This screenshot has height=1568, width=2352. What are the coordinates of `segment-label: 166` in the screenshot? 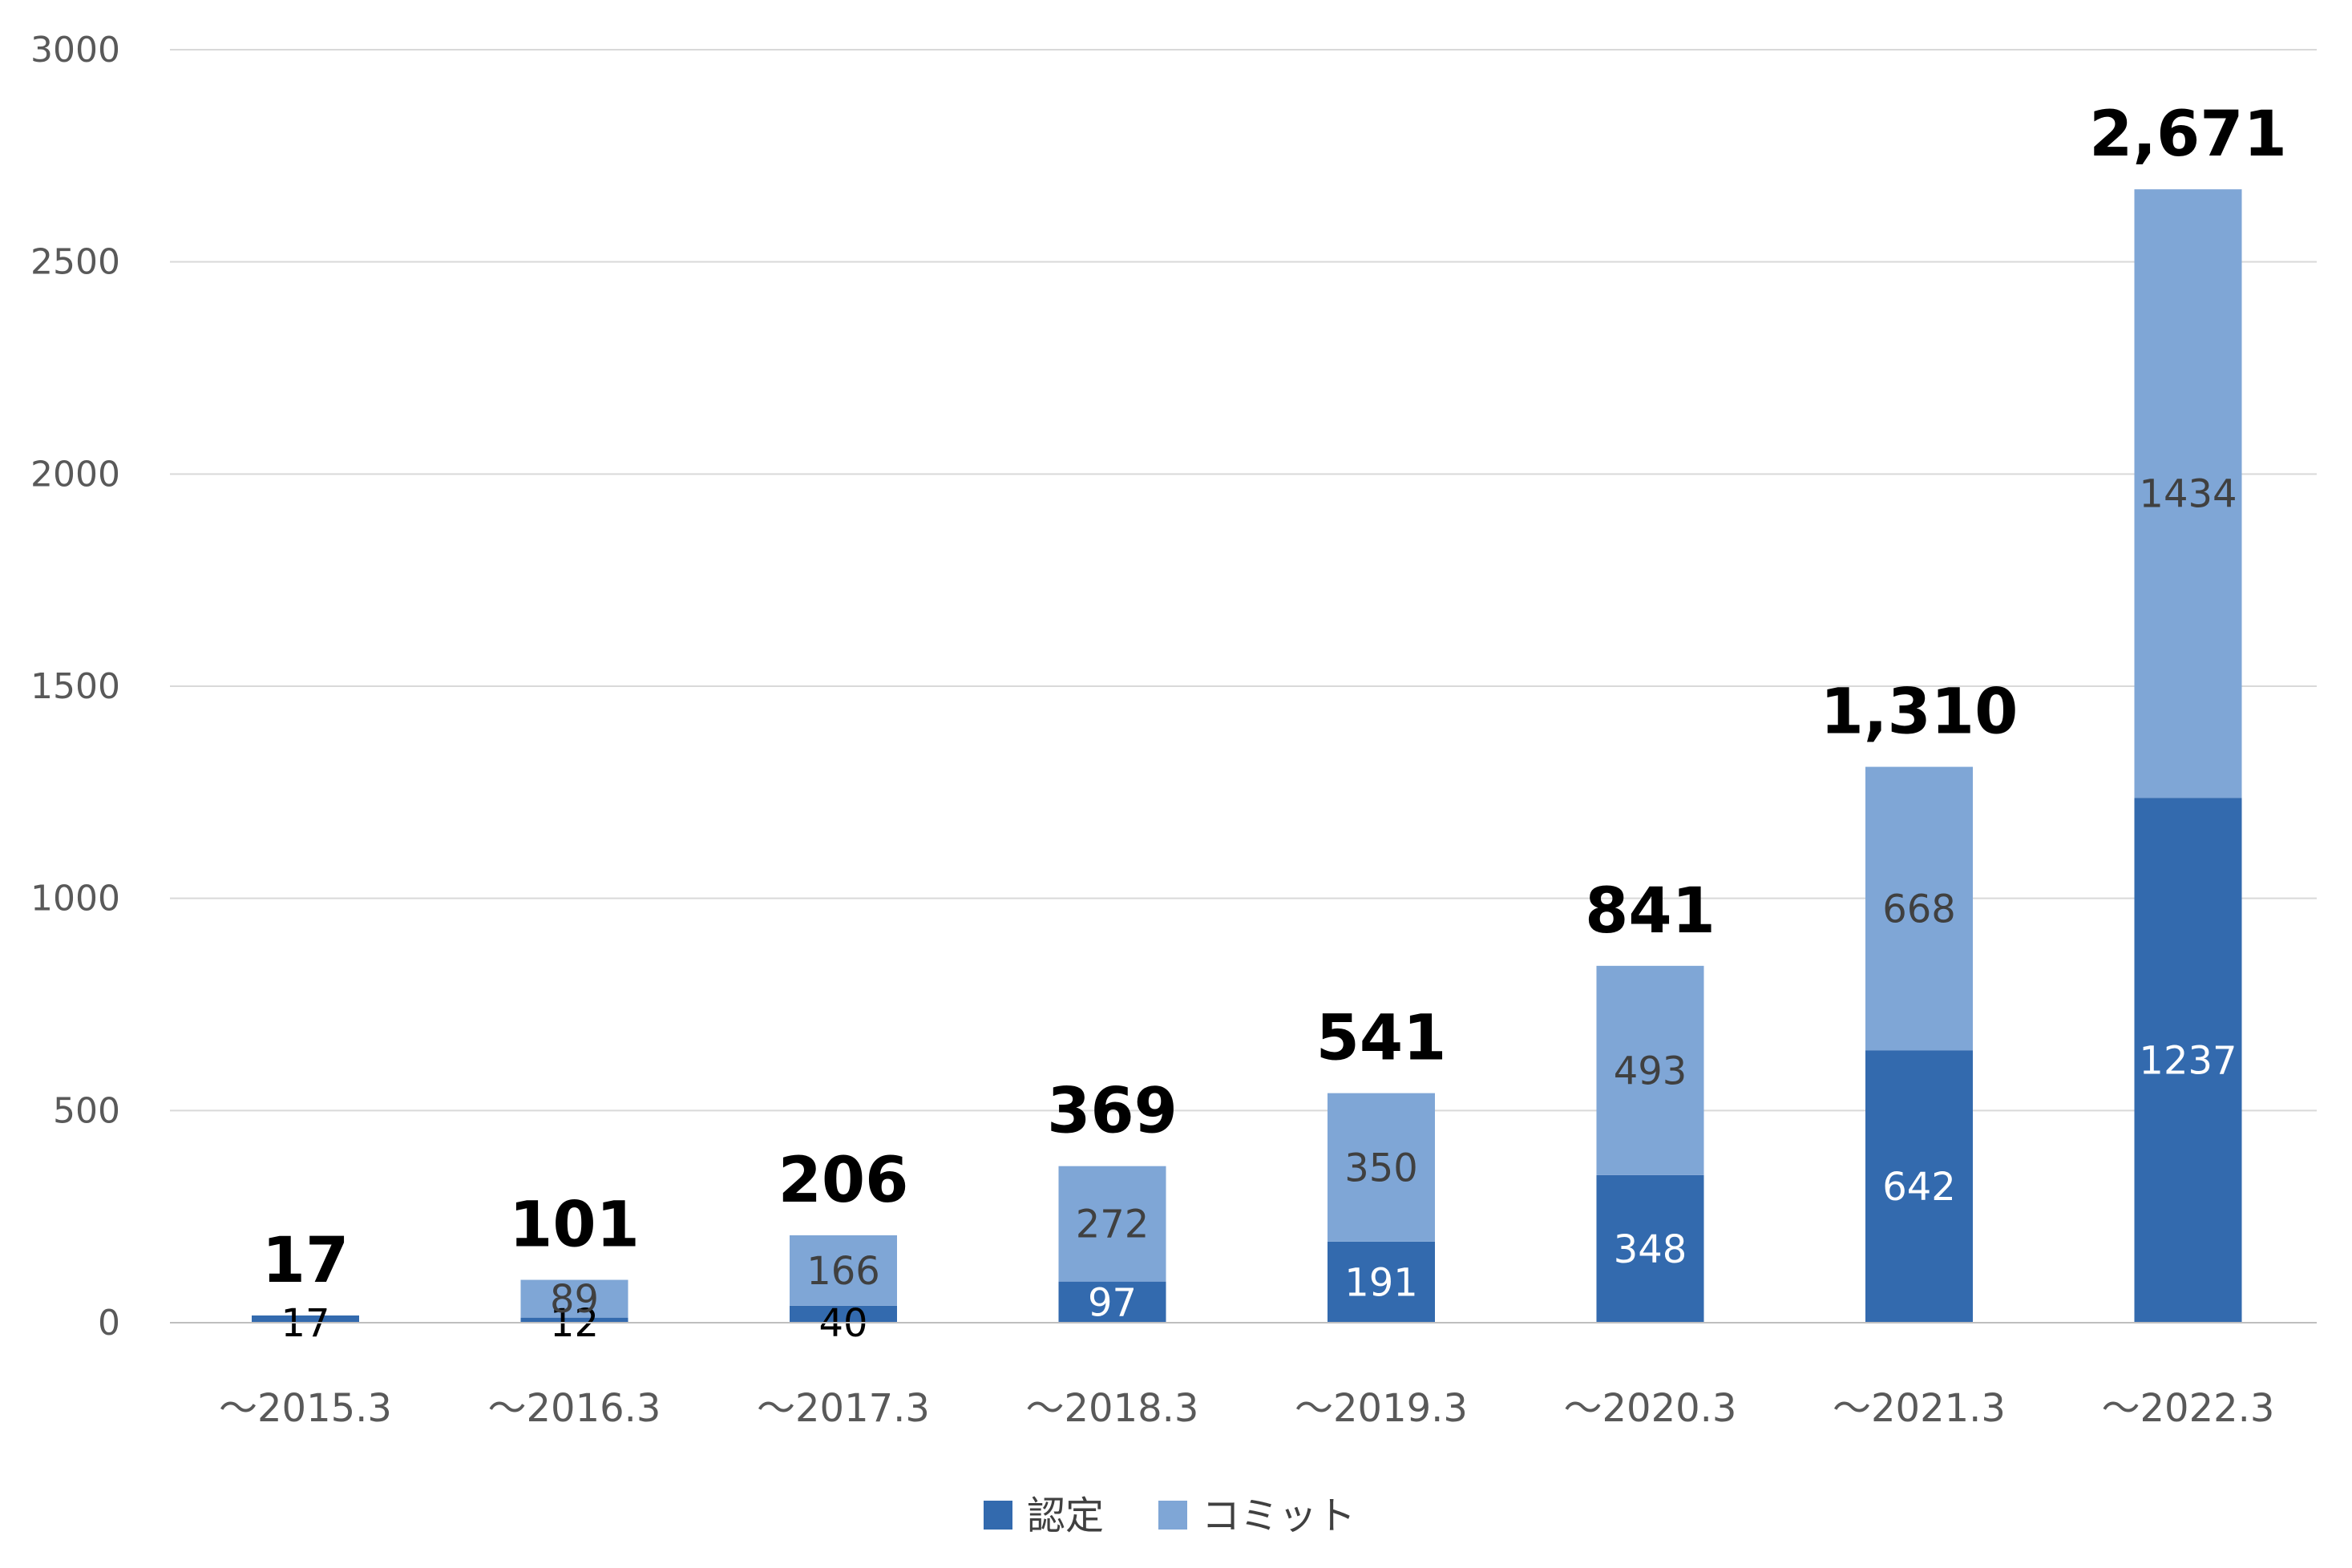 It's located at (843, 1271).